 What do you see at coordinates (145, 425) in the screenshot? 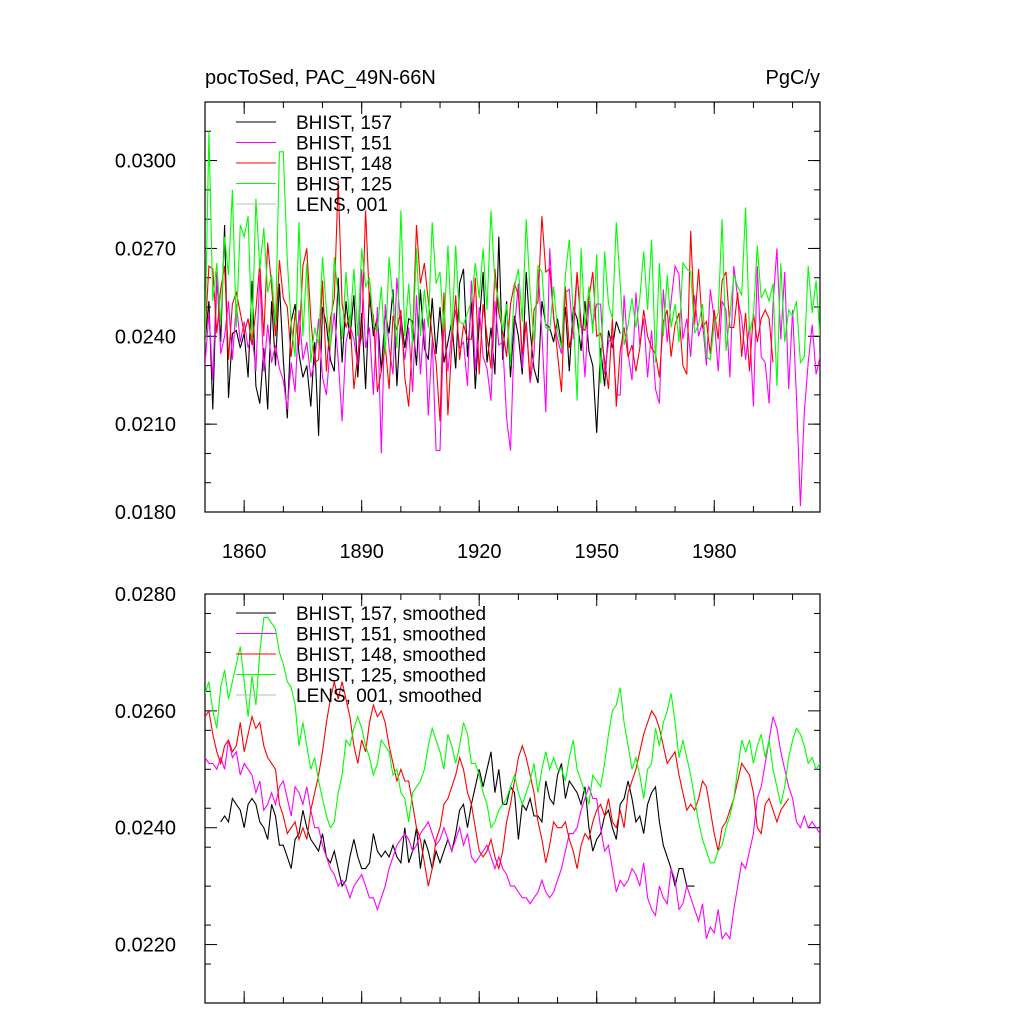
I see `y-tick-label: 0.0210` at bounding box center [145, 425].